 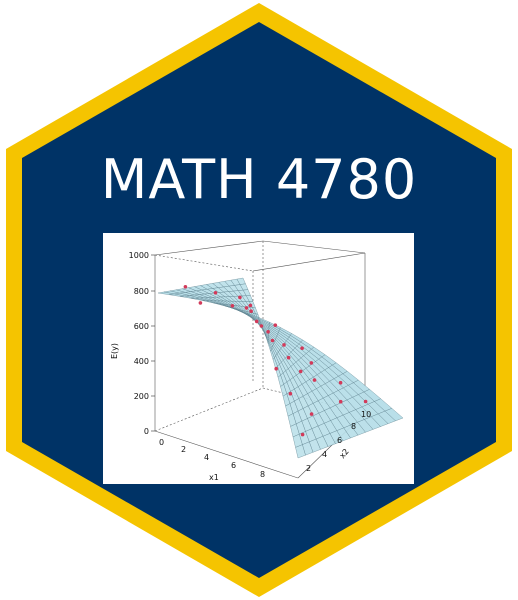 I want to click on x1-tick-label: 2, so click(x=183, y=449).